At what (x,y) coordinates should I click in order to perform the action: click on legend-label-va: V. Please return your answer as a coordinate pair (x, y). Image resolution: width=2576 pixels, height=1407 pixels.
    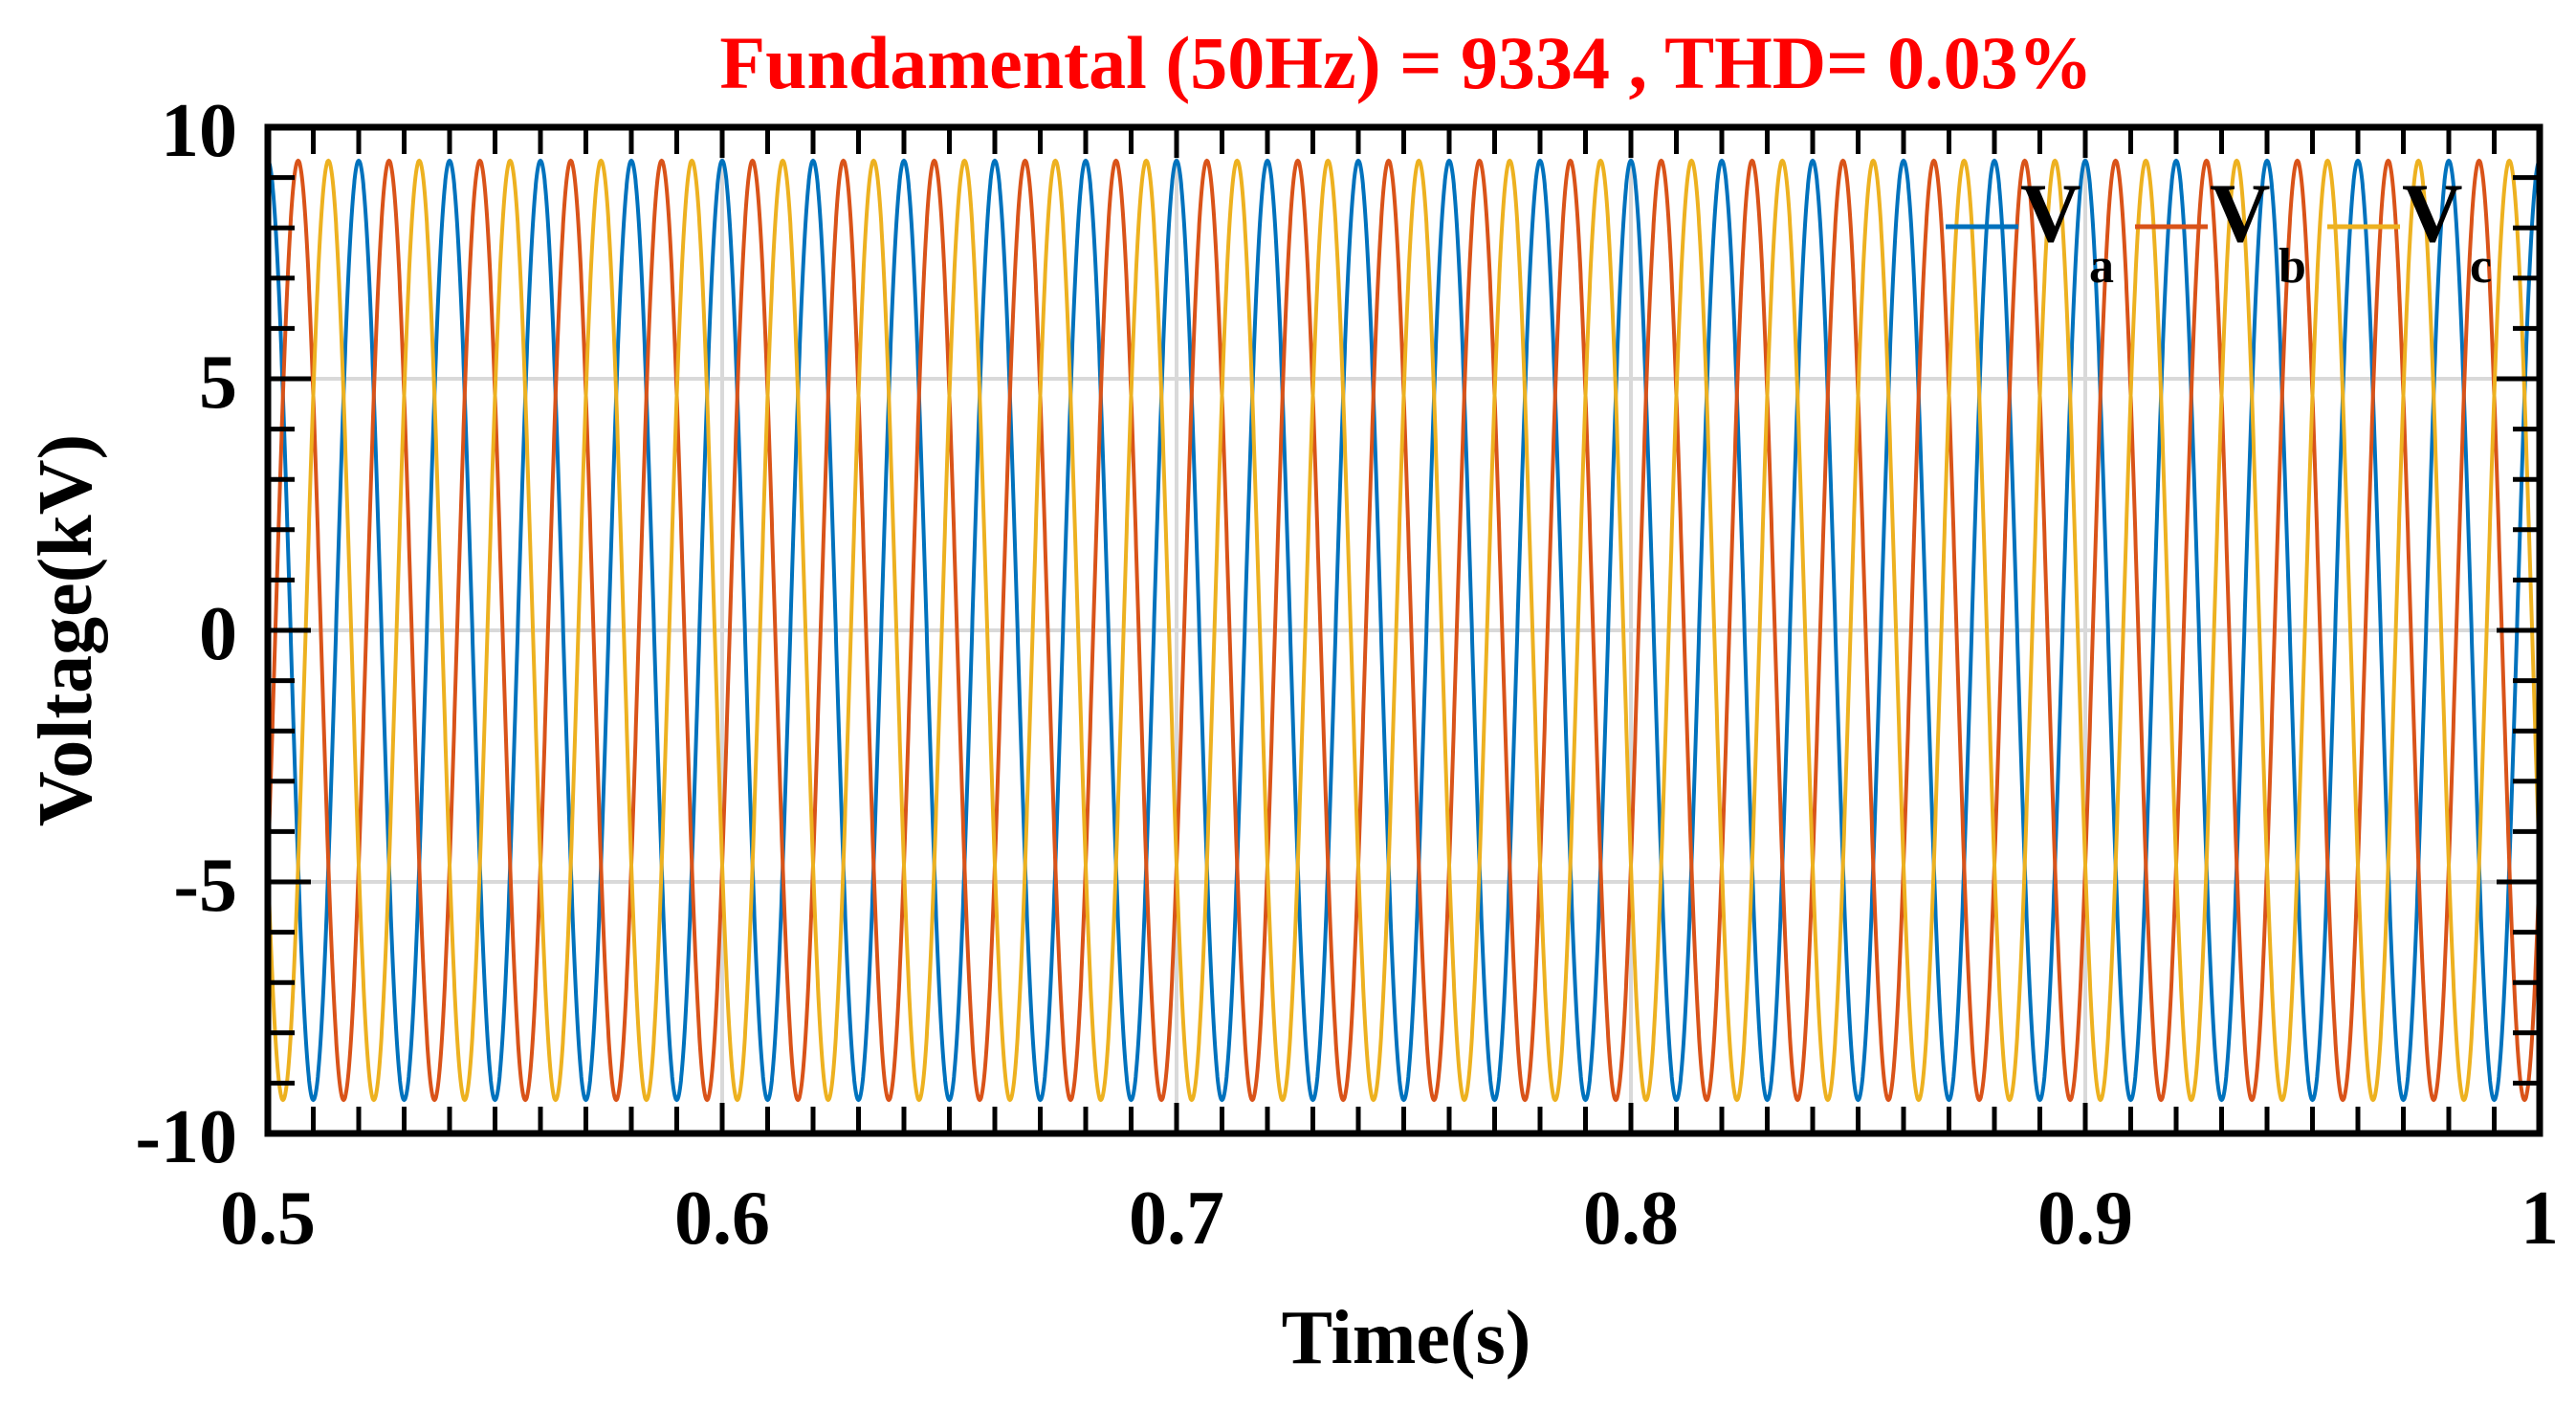
    Looking at the image, I should click on (2050, 214).